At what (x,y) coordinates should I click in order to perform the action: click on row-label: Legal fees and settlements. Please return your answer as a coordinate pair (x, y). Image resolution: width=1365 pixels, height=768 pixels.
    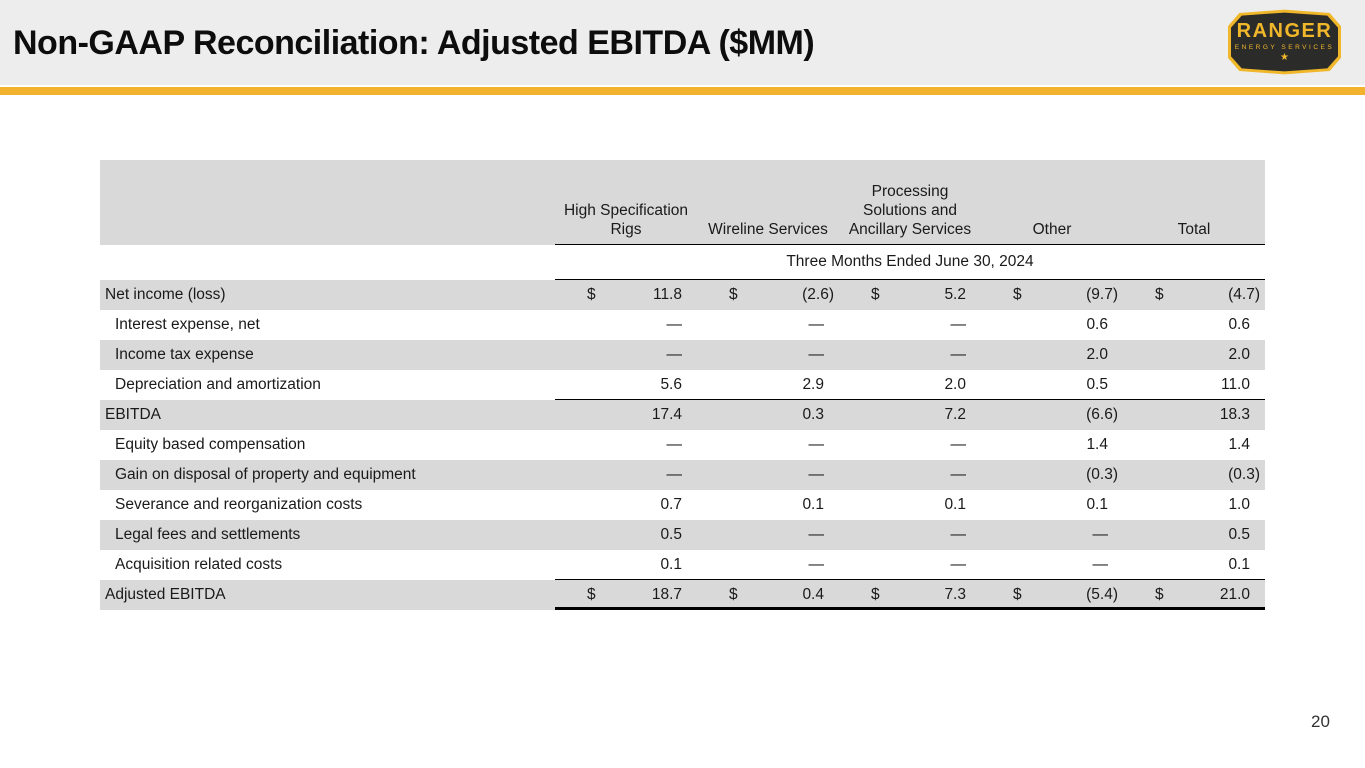
    Looking at the image, I should click on (208, 534).